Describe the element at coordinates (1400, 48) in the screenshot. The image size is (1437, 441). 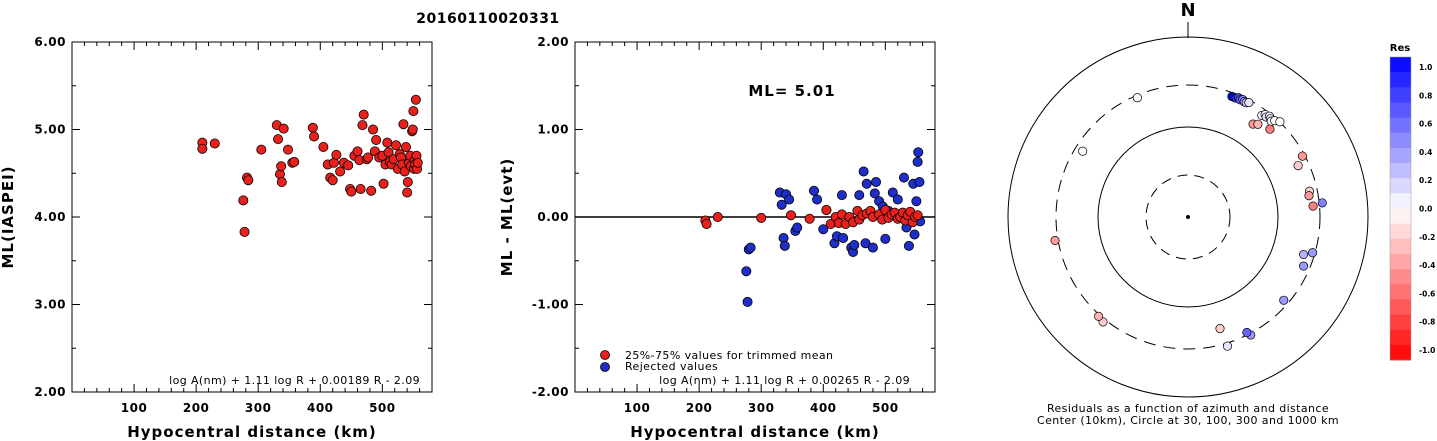
I see `colorbar-title: Res` at that location.